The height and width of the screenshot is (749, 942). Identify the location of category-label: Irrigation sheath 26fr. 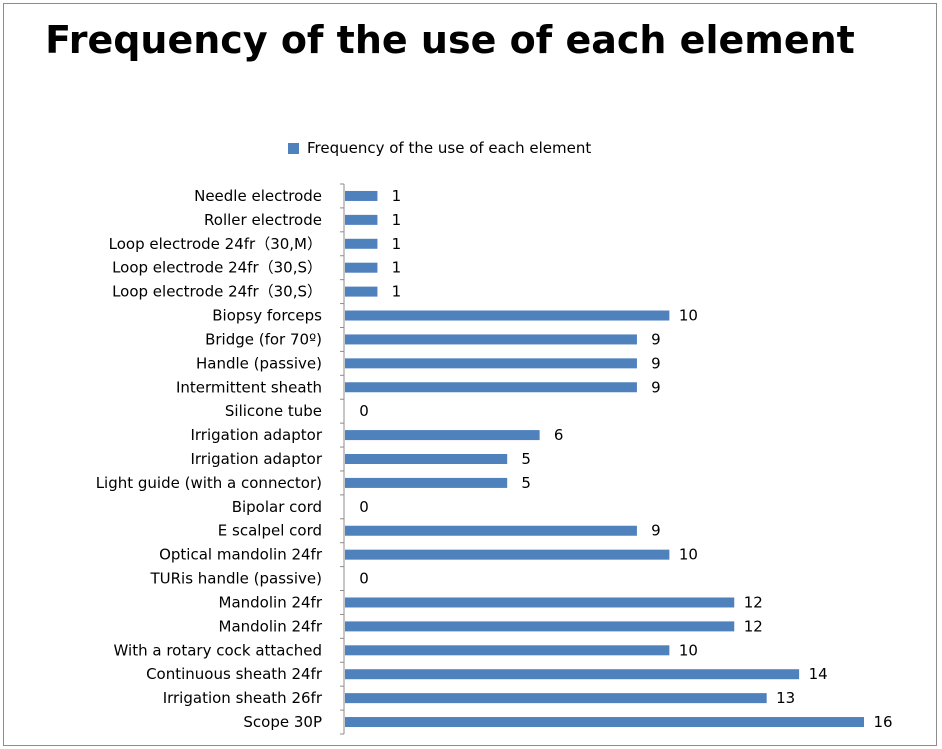
(243, 698).